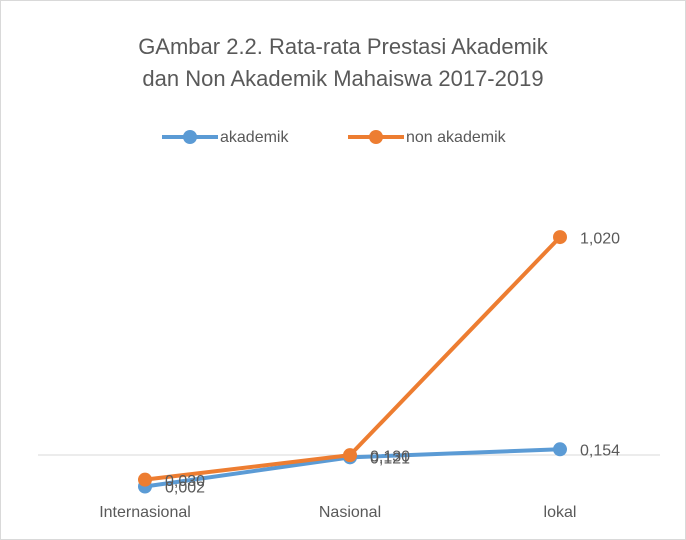  I want to click on chart-title: GAmbar 2.2. Rata-rata Prestasi Akademik, so click(343, 46).